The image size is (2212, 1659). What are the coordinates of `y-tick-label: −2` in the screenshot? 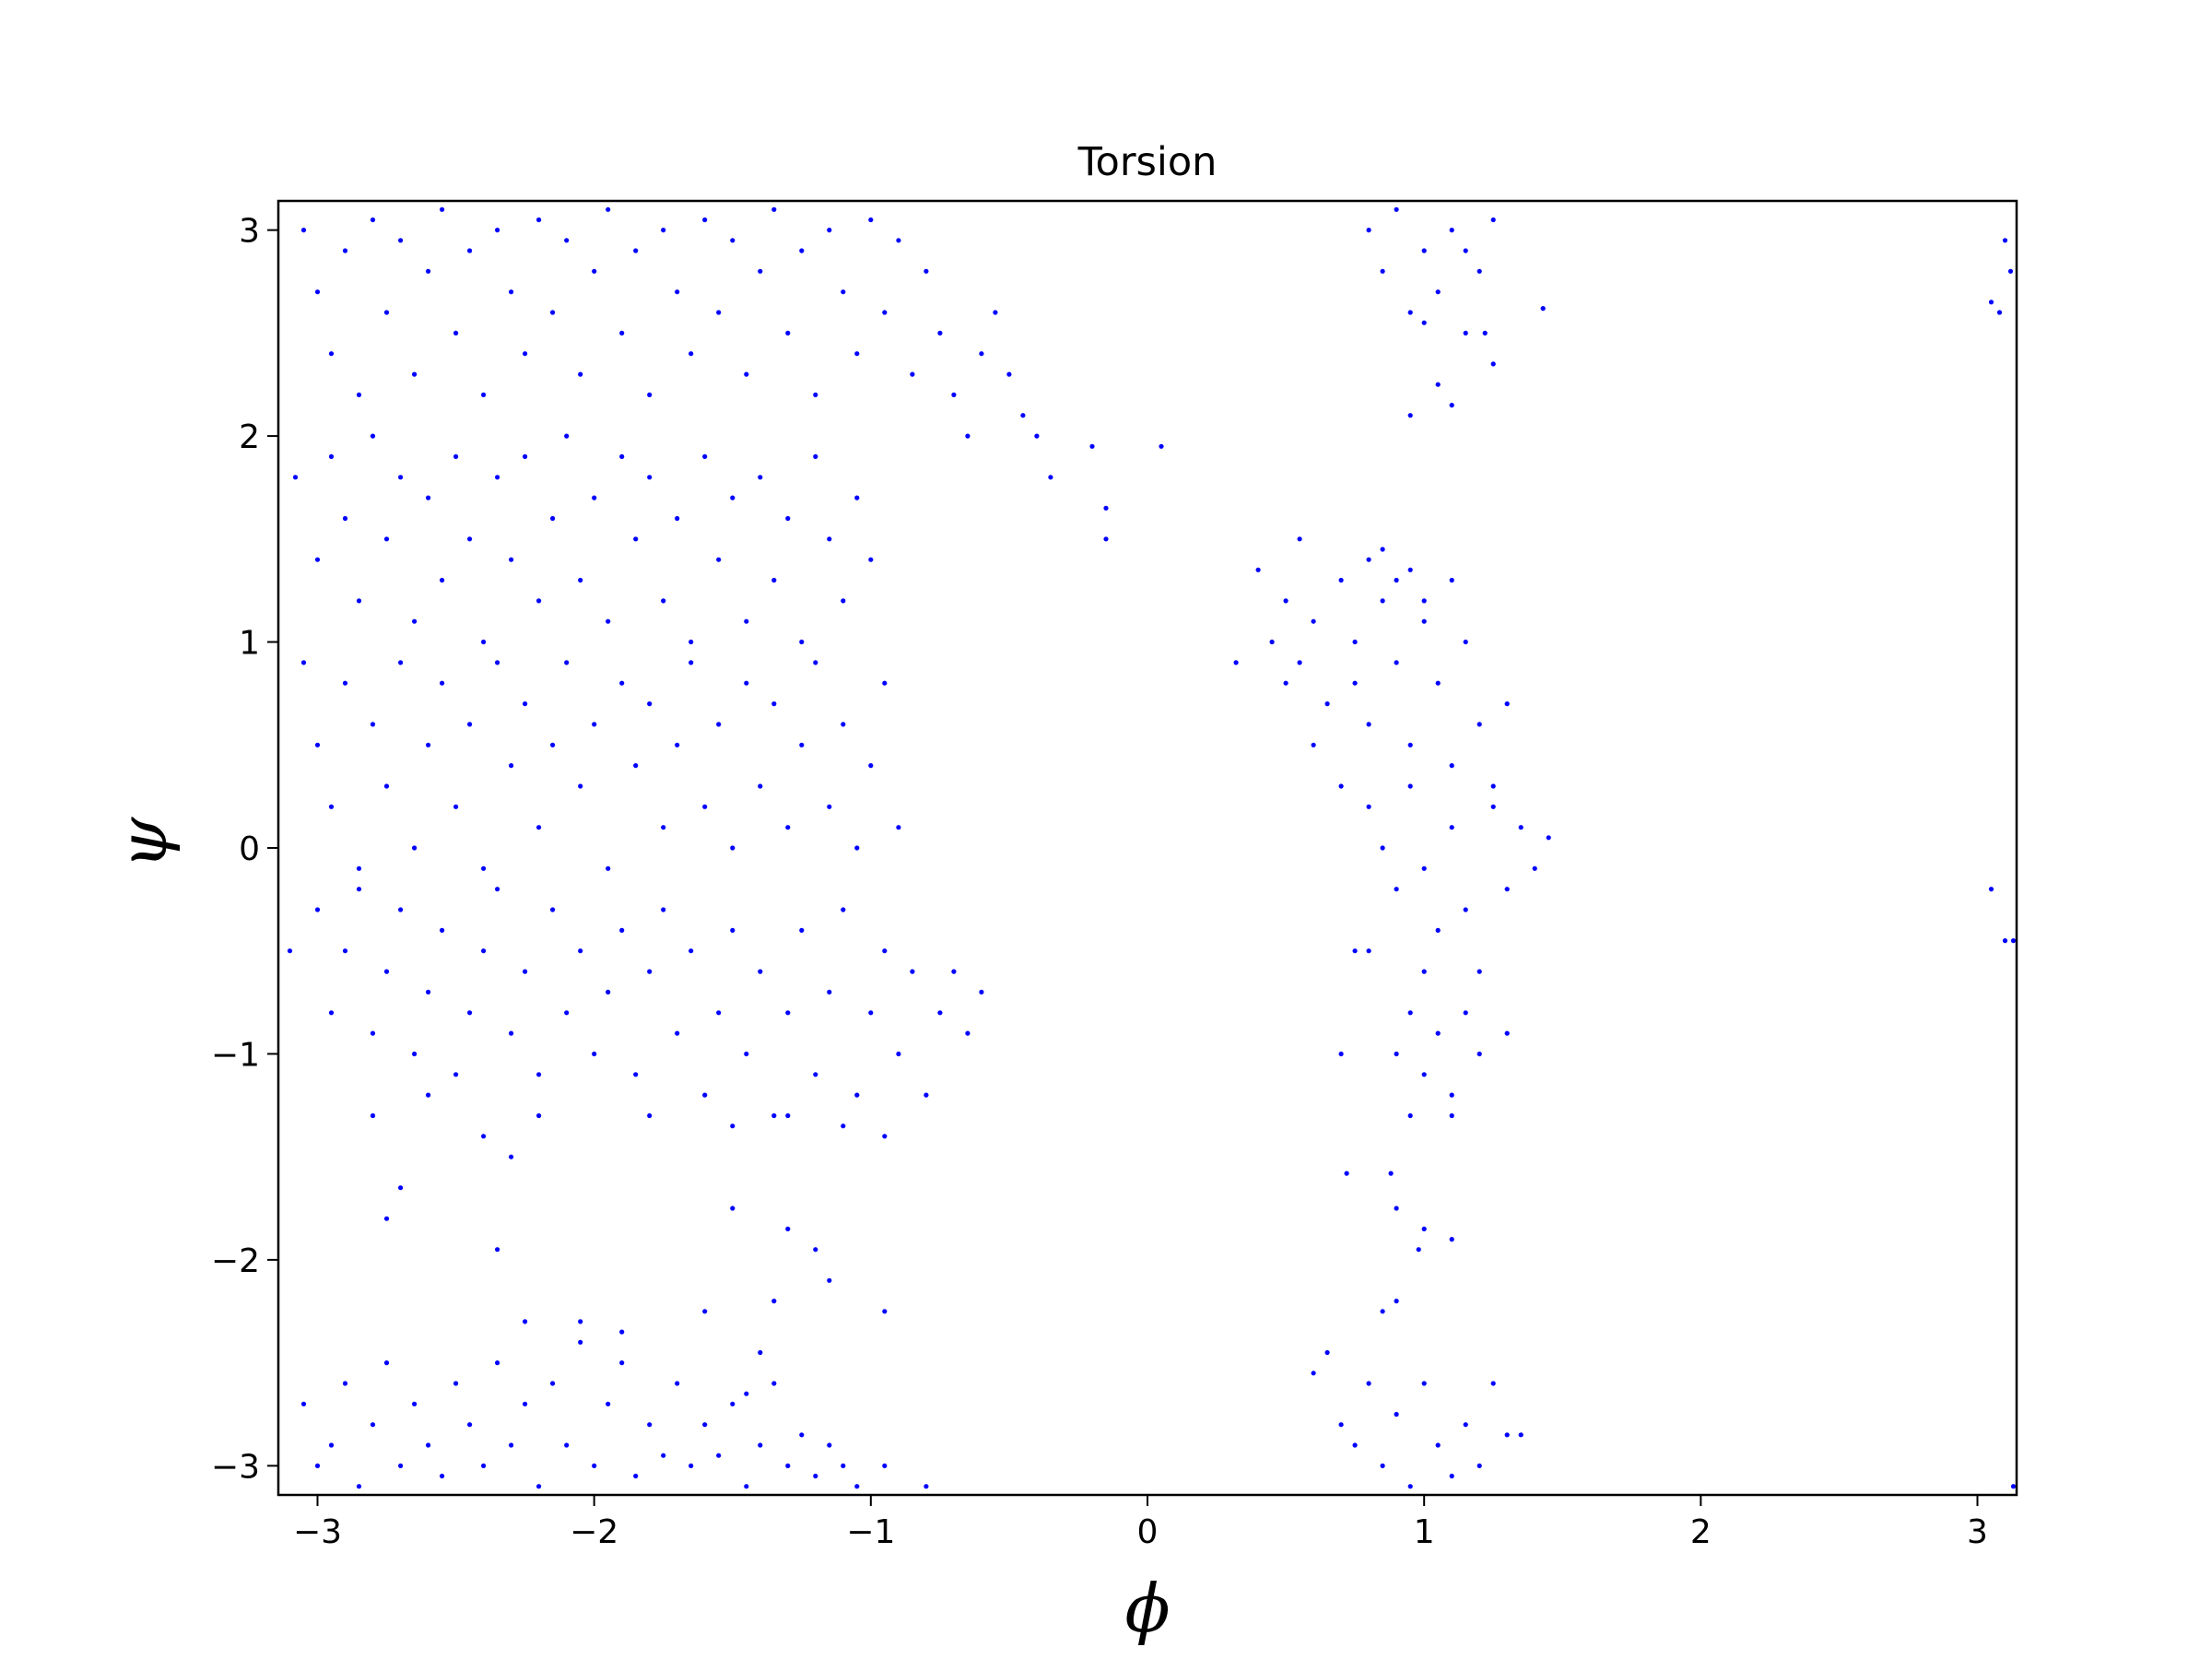 It's located at (235, 1261).